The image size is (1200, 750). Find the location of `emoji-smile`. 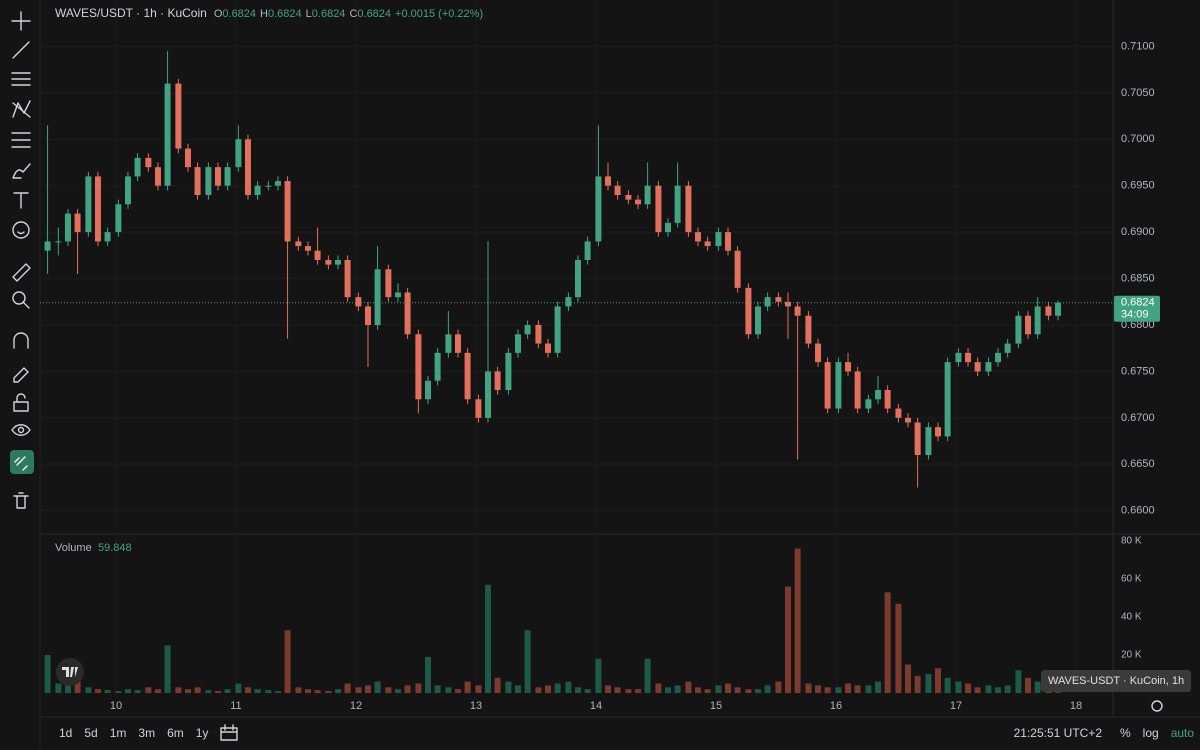

emoji-smile is located at coordinates (21, 233).